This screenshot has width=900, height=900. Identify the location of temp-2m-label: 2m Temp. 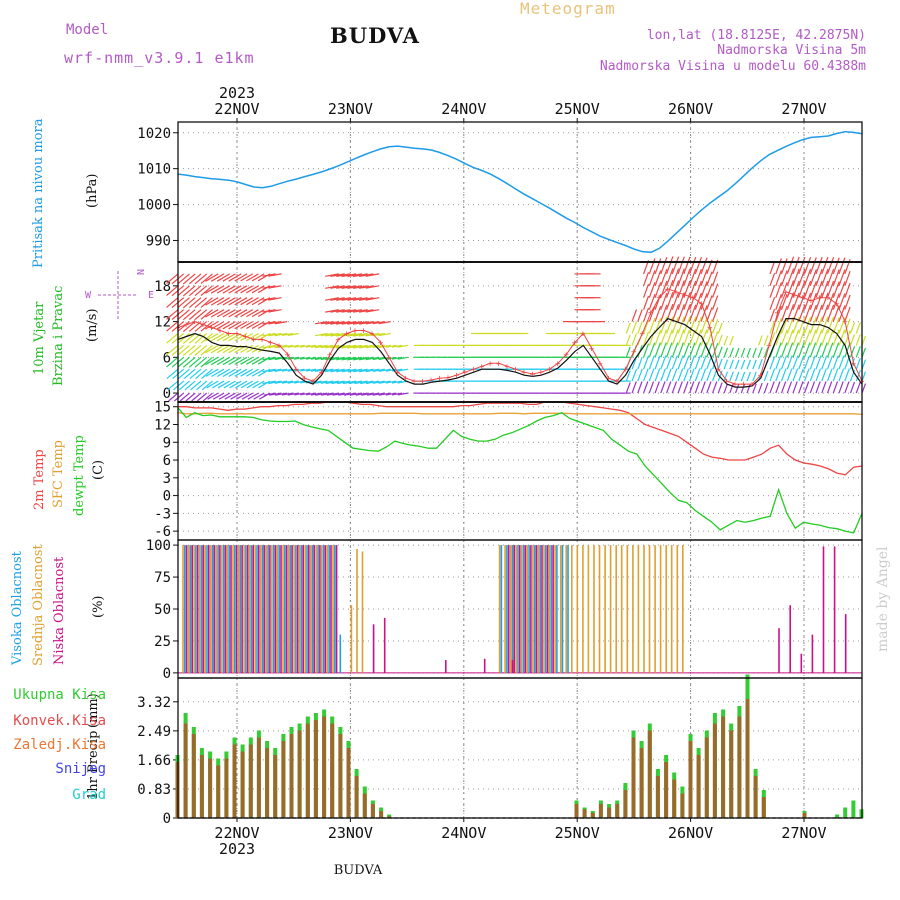
(39, 479).